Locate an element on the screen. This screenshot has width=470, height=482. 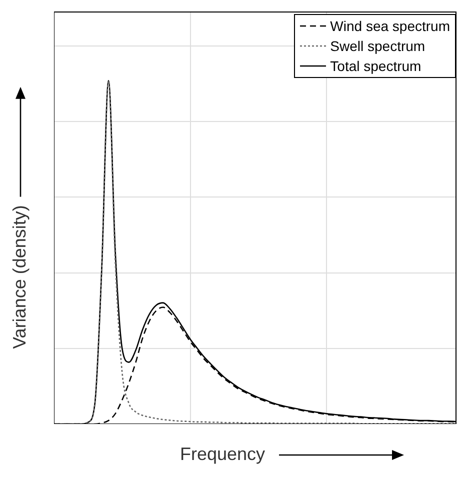
y-axis-title: Variance (density) is located at coordinates (20, 277).